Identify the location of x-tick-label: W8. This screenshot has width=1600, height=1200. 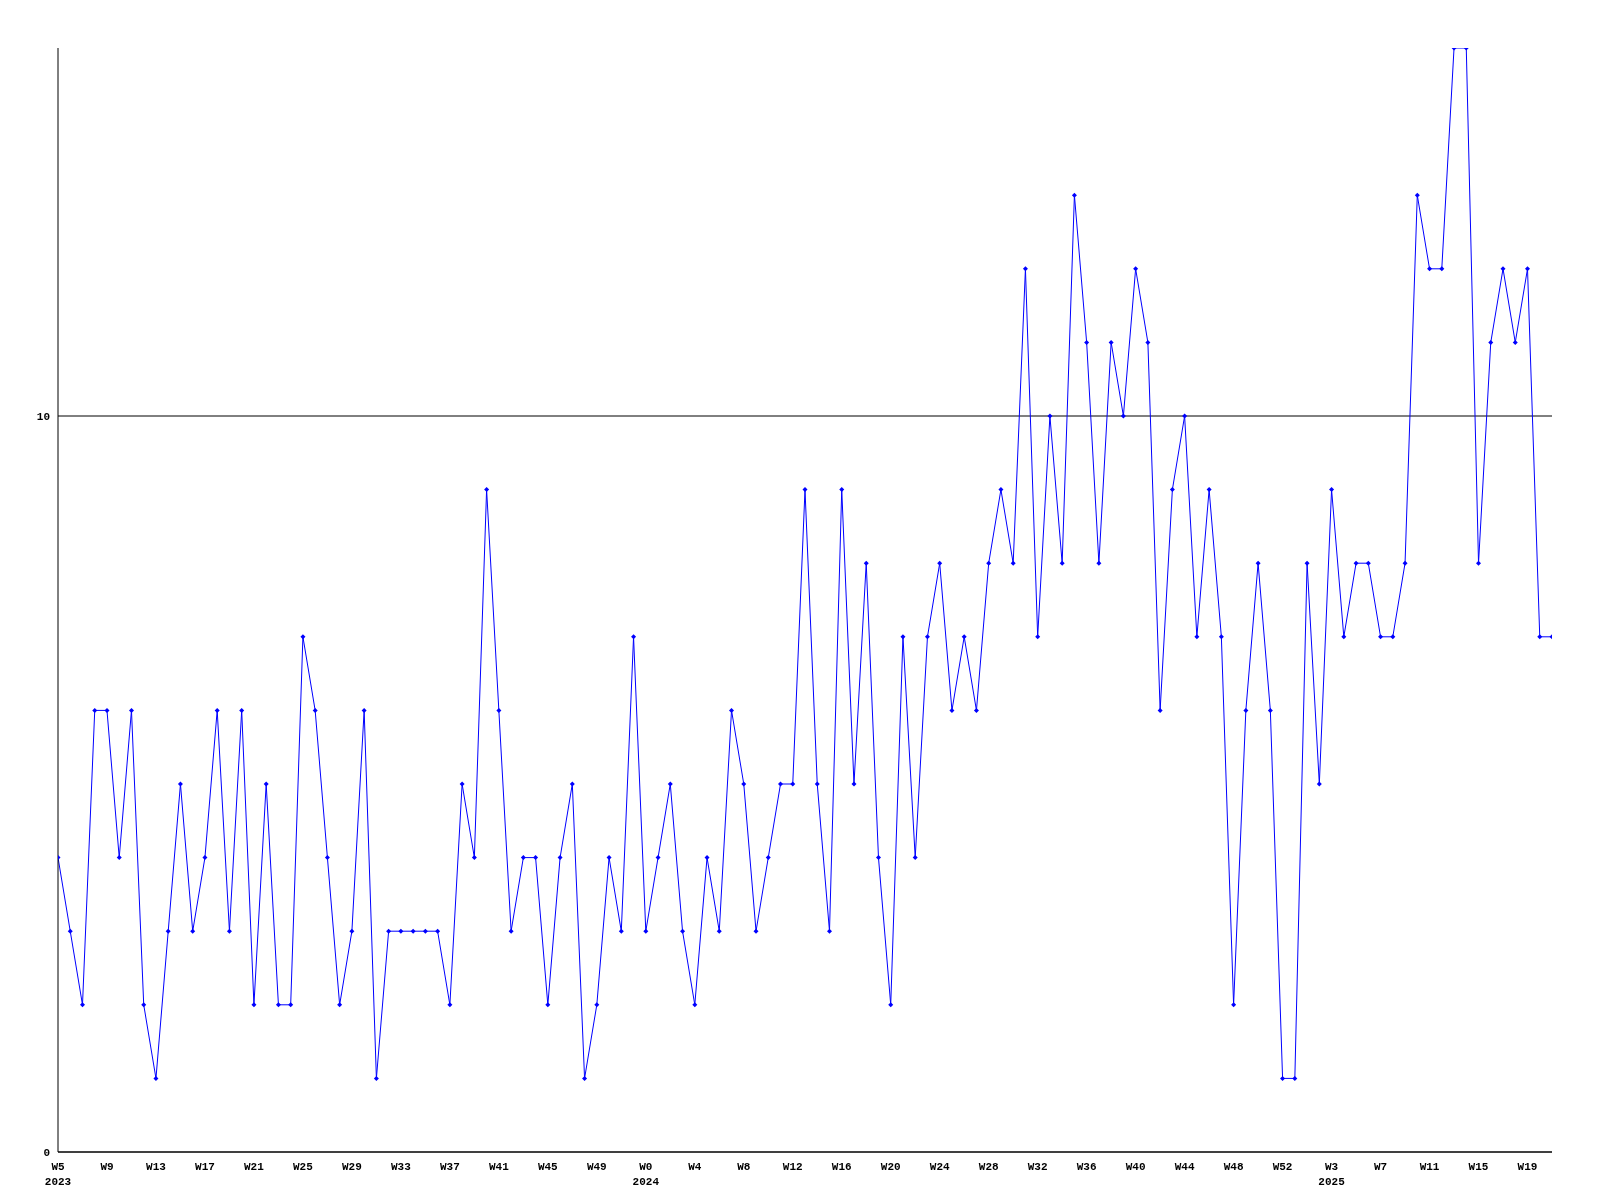
(744, 1167).